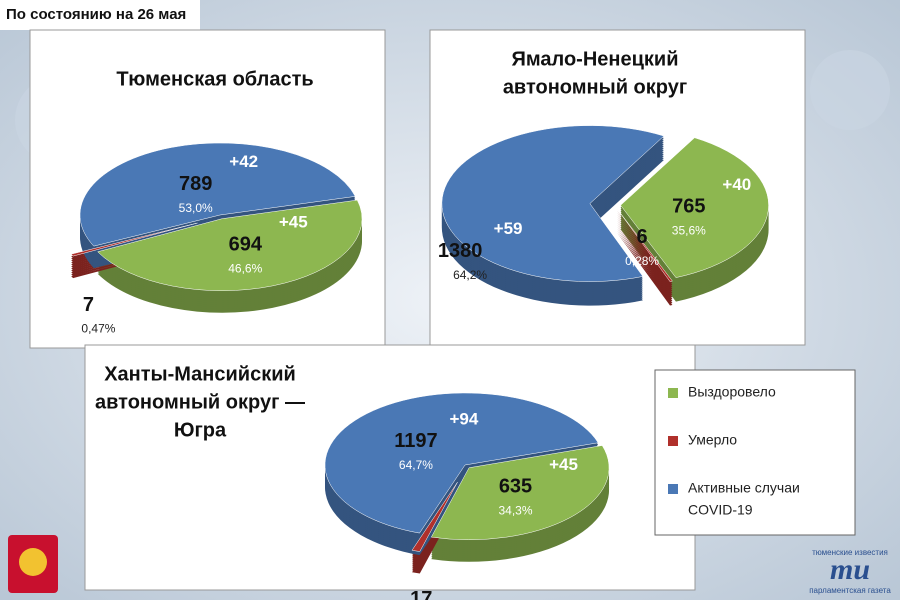  What do you see at coordinates (421, 594) in the screenshot?
I see `value-label: 17` at bounding box center [421, 594].